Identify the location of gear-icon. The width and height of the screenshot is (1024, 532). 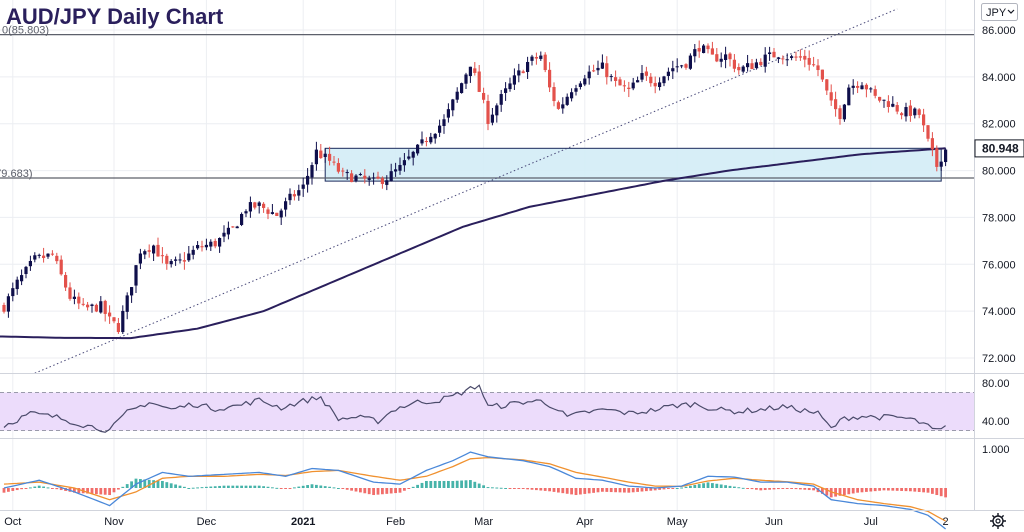
(998, 521).